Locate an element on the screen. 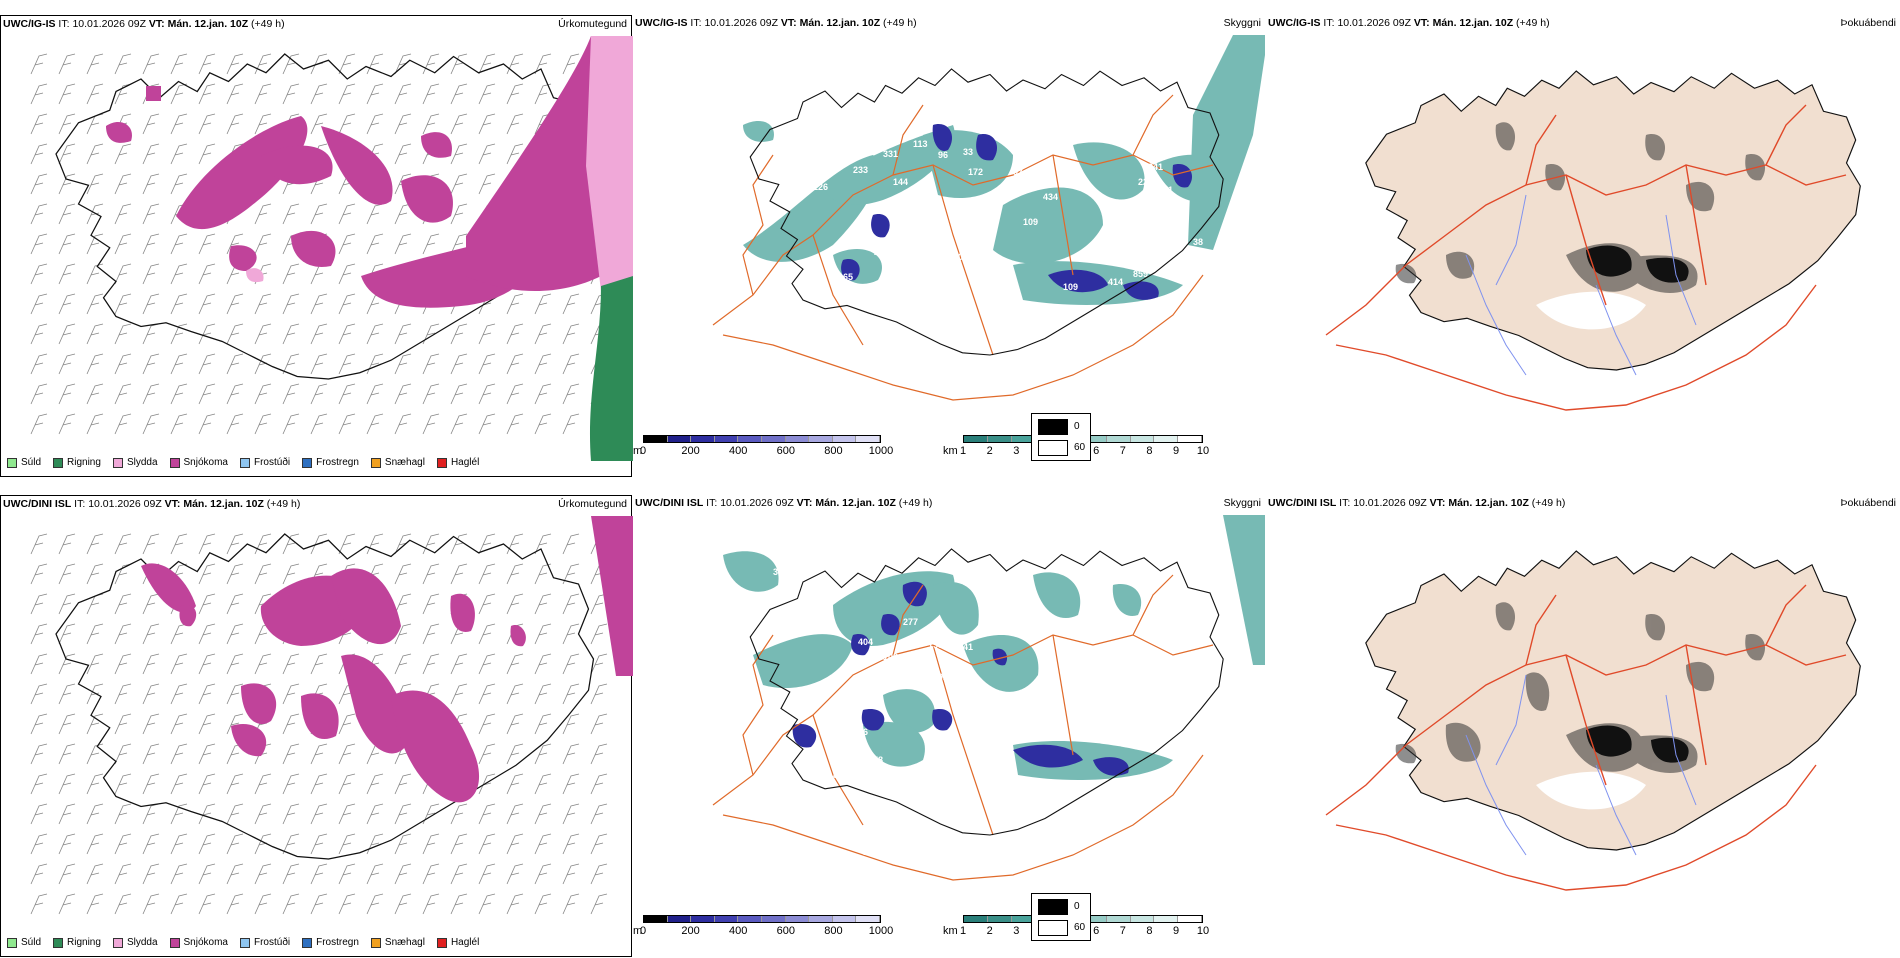 This screenshot has width=1900, height=958. cloud-base-label: 292 is located at coordinates (940, 677).